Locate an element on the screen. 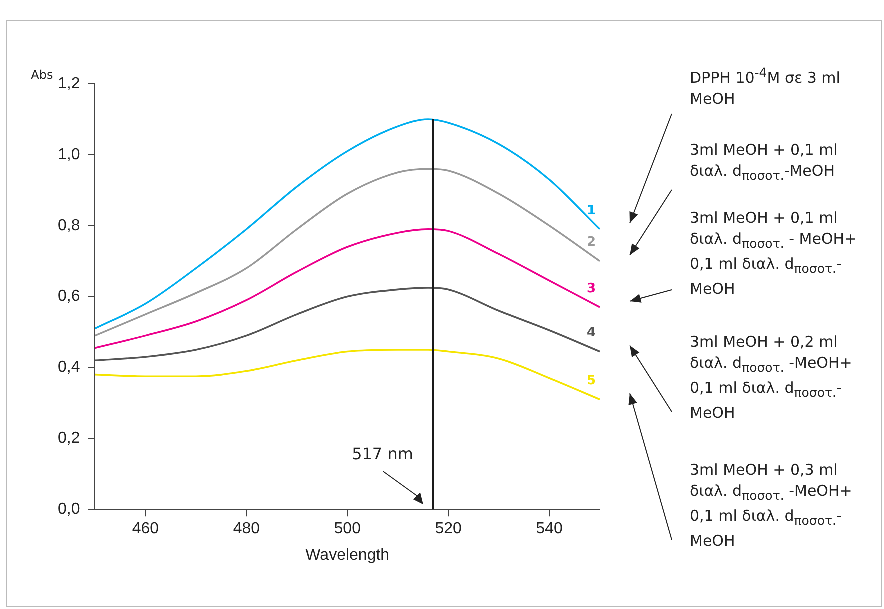  series-label: 4 is located at coordinates (591, 333).